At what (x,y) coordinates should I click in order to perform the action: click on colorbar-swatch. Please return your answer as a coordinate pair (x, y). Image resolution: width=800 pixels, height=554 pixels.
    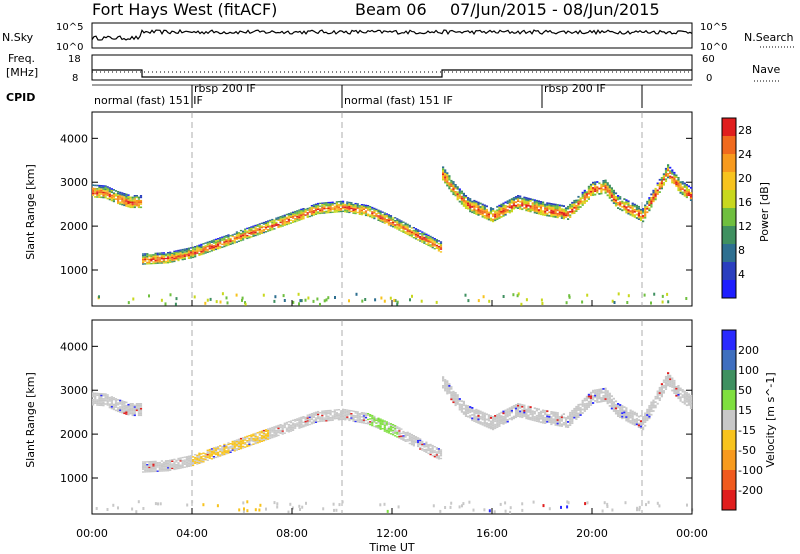
    Looking at the image, I should click on (729, 340).